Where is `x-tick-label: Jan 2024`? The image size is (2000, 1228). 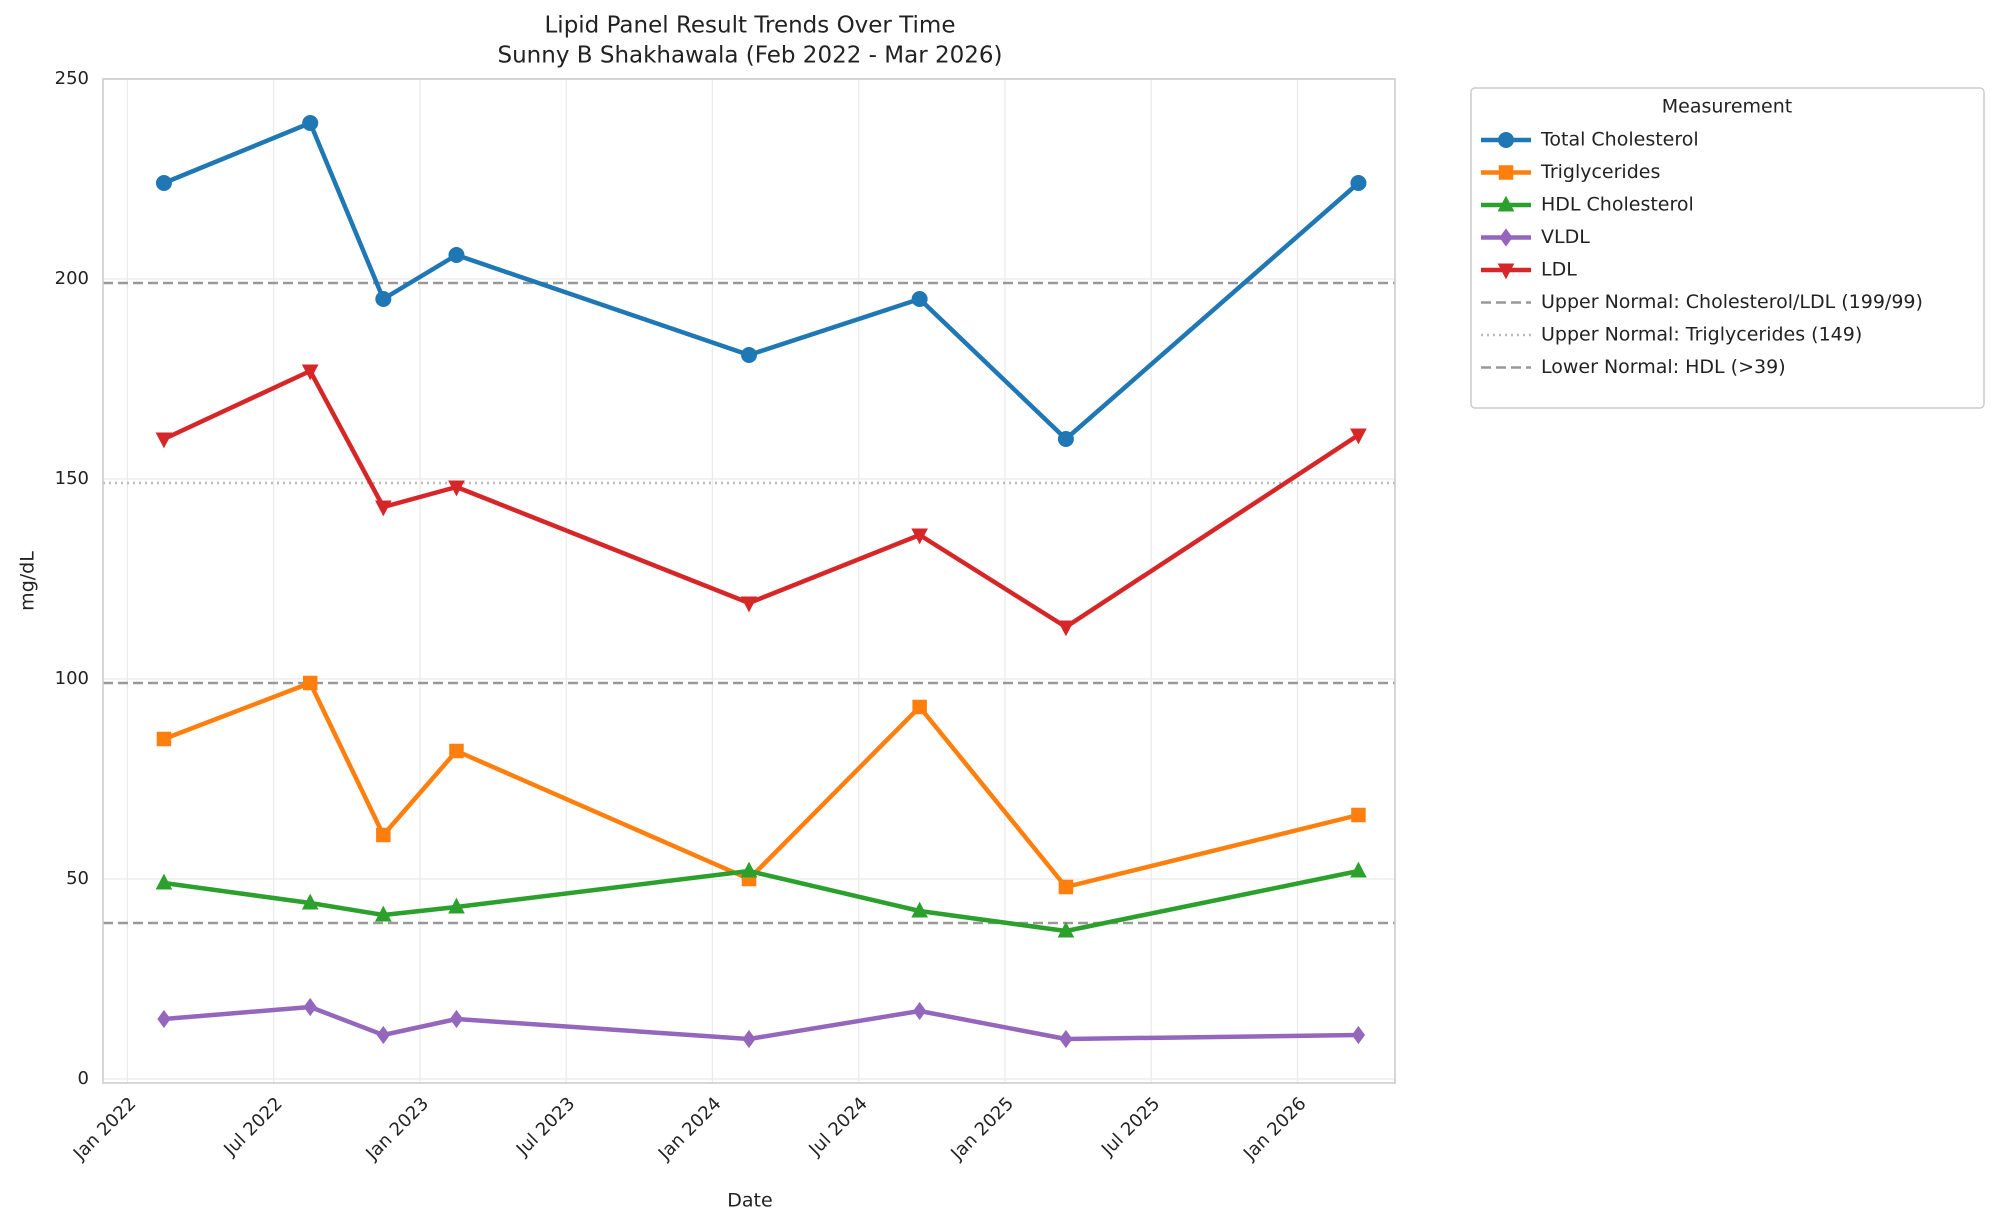
x-tick-label: Jan 2024 is located at coordinates (690, 1129).